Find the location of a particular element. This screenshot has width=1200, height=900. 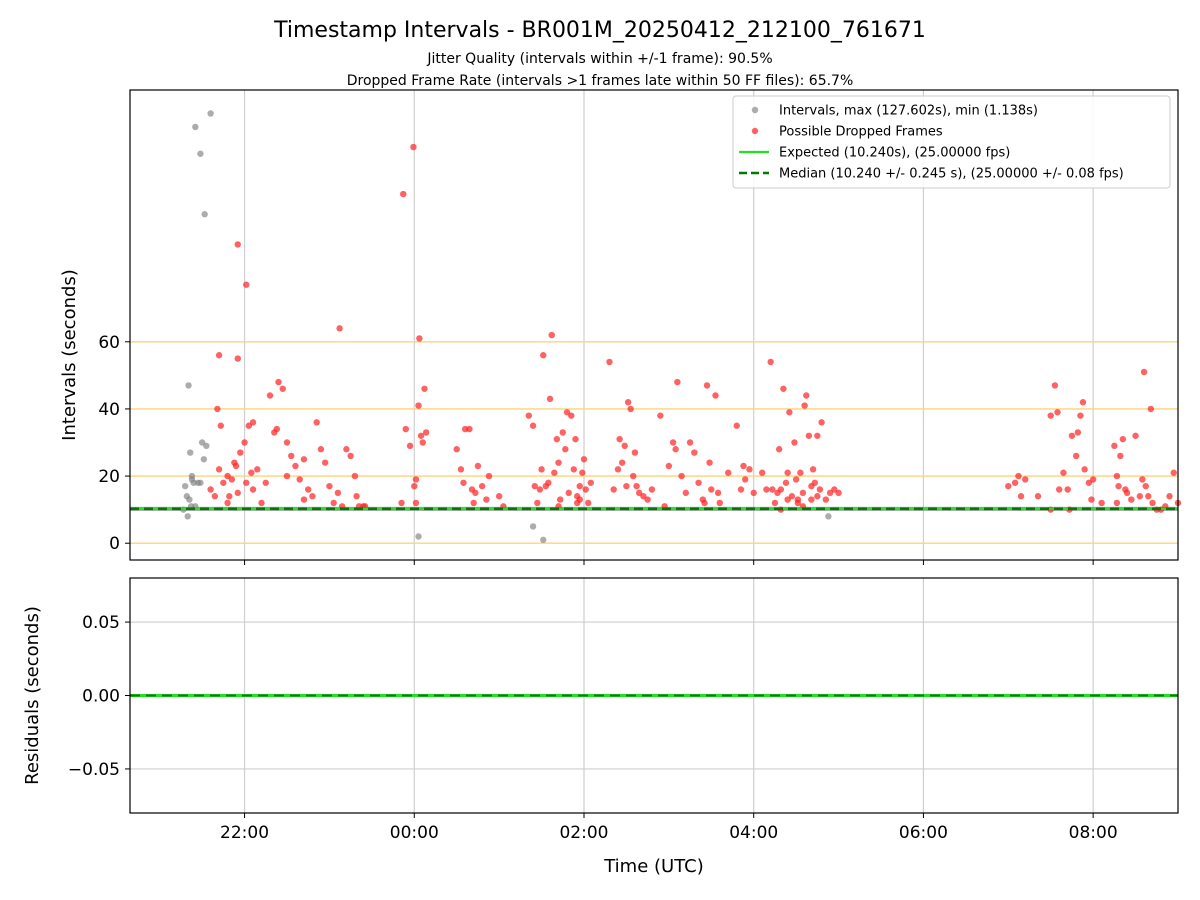

legend-red-marker is located at coordinates (755, 131).